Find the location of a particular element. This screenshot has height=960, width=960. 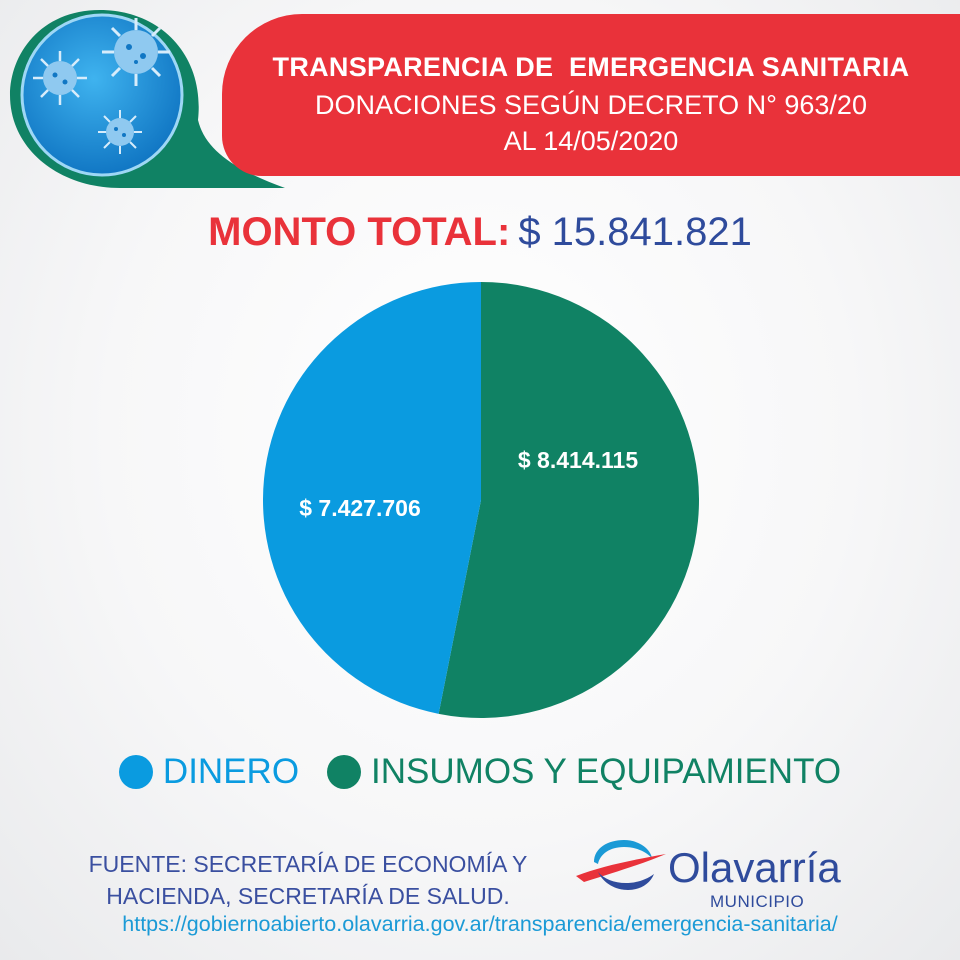

legend-swatch-dinero is located at coordinates (135, 772).